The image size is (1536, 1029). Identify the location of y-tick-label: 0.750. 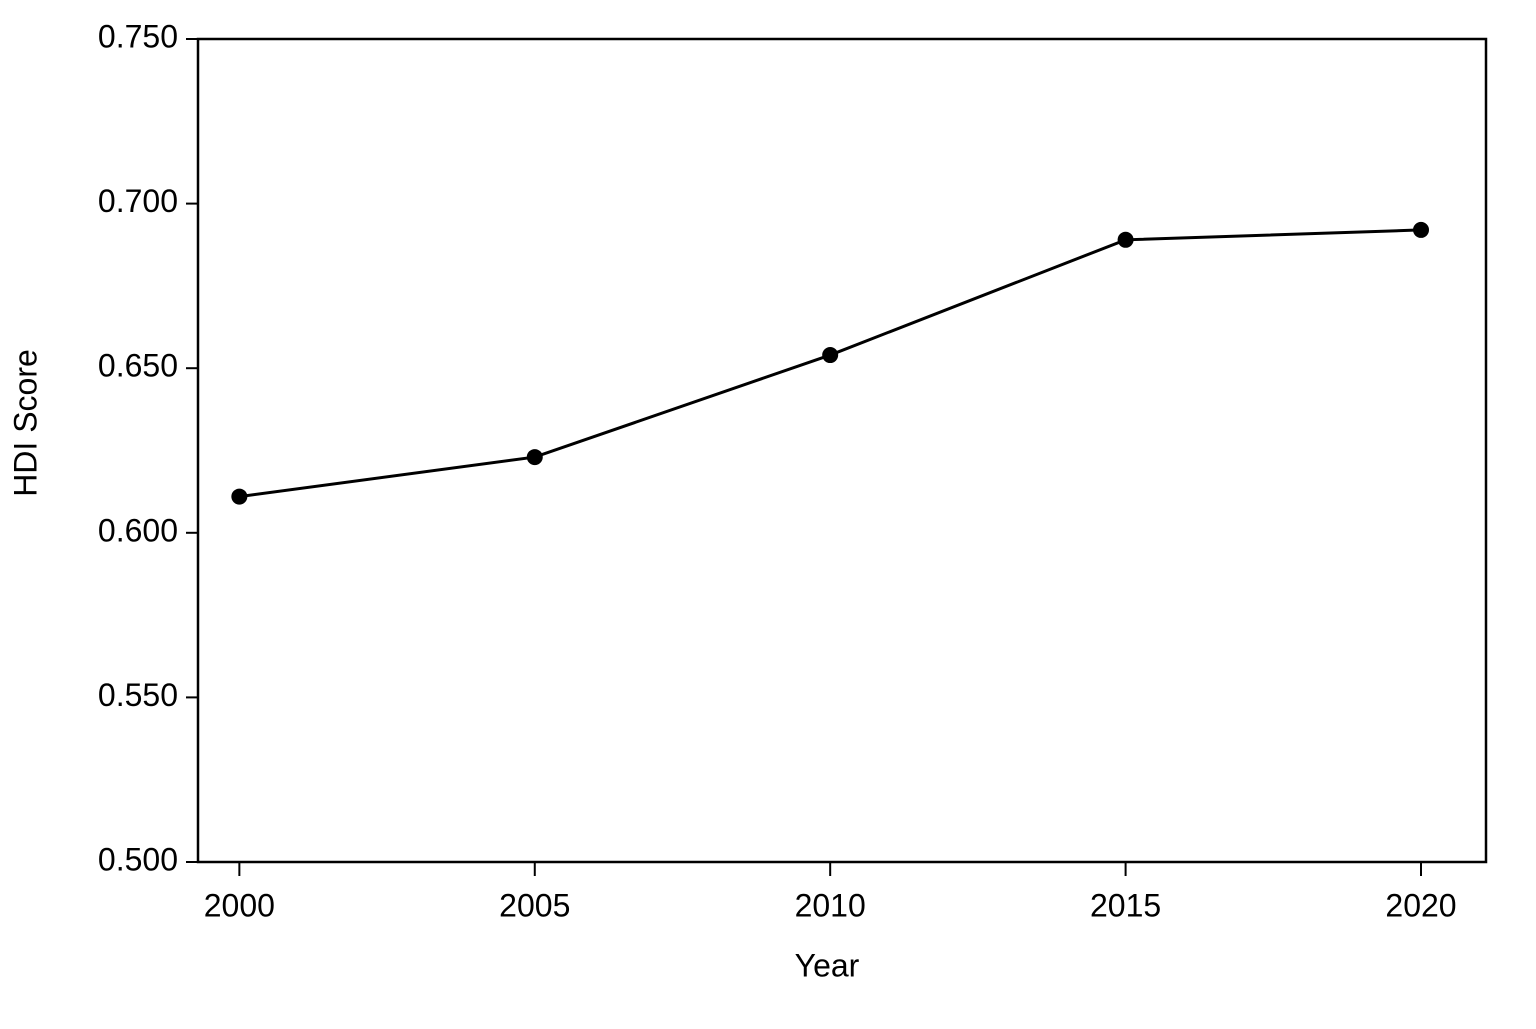
(138, 36).